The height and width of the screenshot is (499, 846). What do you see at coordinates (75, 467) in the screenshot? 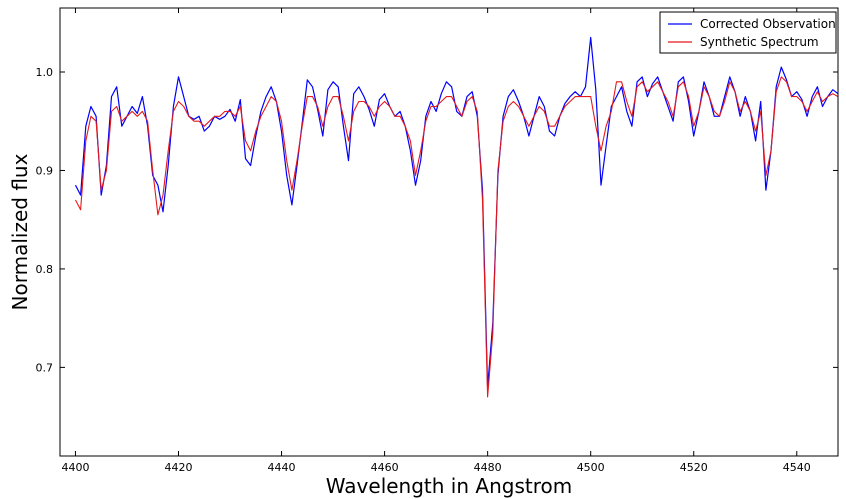
I see `x-tick-label: 4400` at bounding box center [75, 467].